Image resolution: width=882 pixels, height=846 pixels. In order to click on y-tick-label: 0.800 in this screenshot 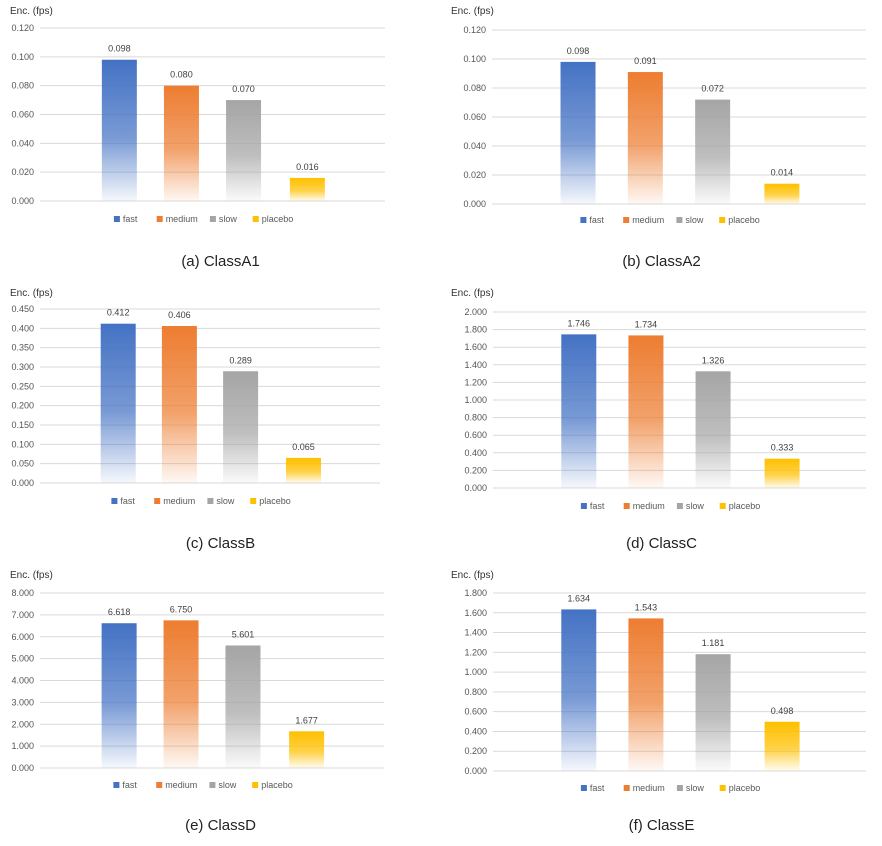, I will do `click(475, 418)`.